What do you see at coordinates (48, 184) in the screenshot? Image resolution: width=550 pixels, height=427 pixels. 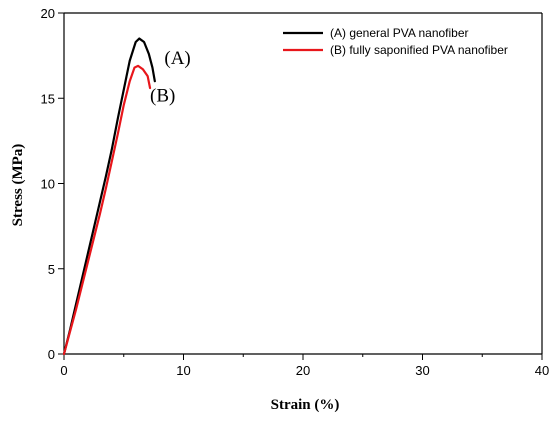 I see `y-tick-label: 10` at bounding box center [48, 184].